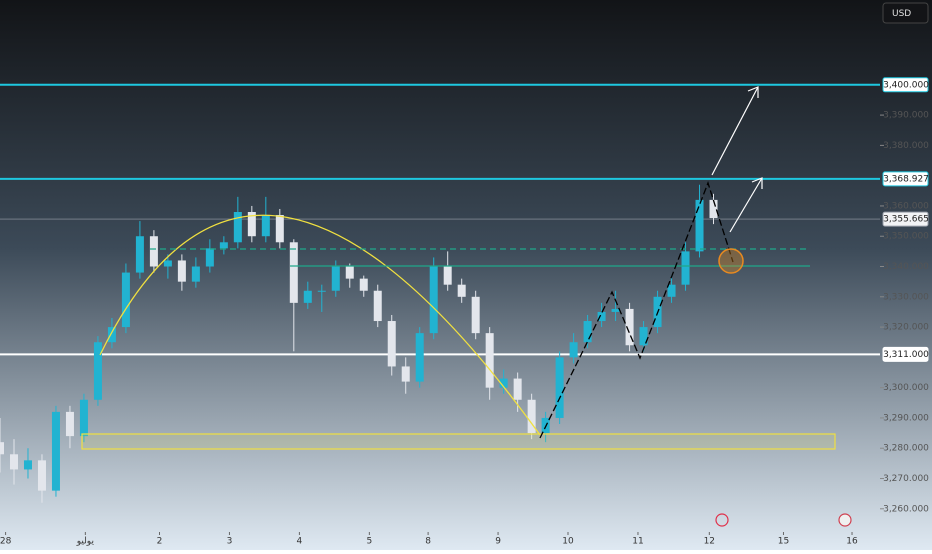 The image size is (932, 554). I want to click on flag-icon, so click(845, 520).